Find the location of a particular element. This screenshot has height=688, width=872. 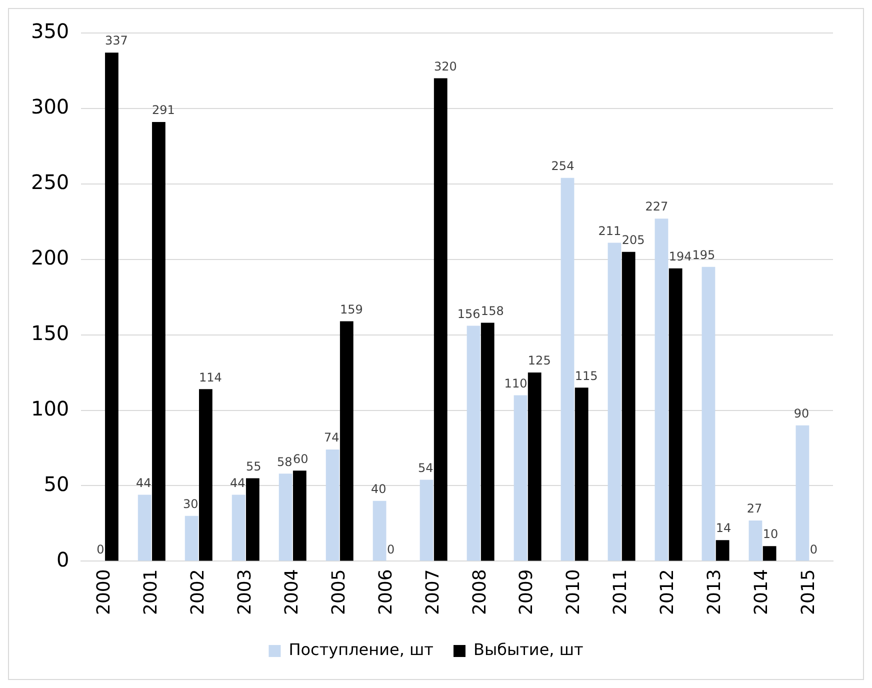

x-tick-label: 2010 is located at coordinates (573, 592).